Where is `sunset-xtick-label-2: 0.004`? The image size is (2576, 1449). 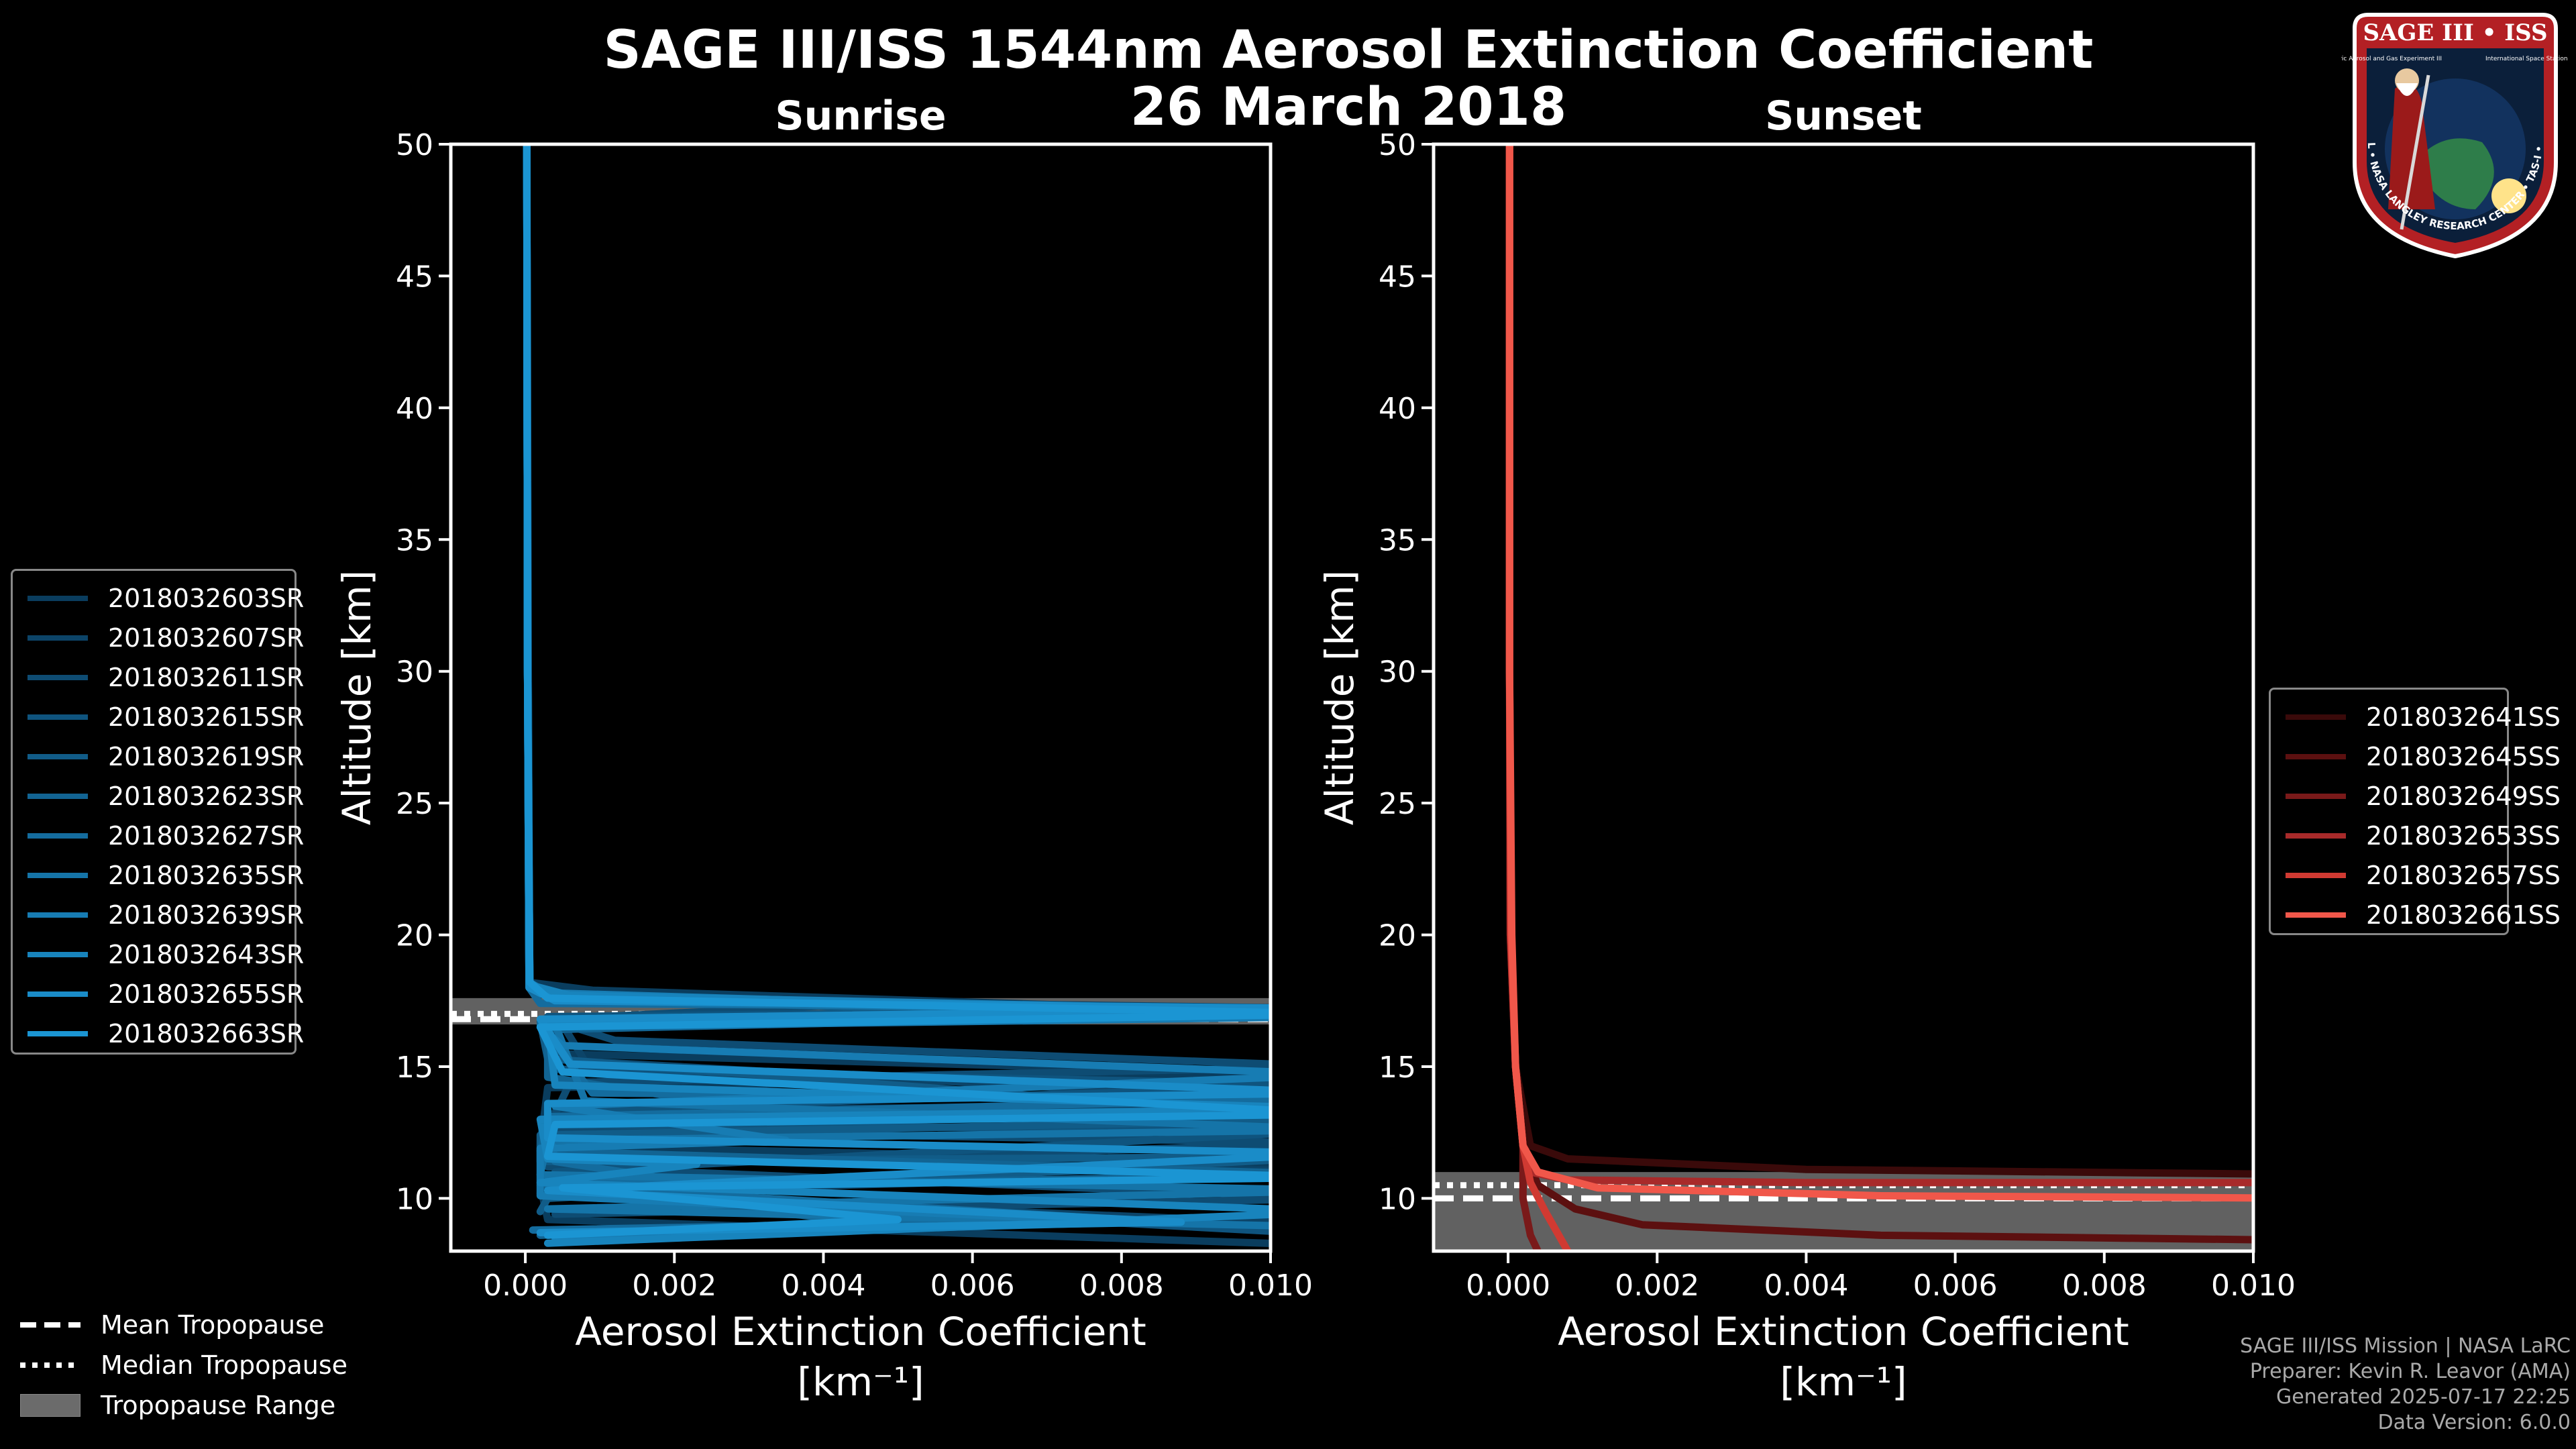 sunset-xtick-label-2: 0.004 is located at coordinates (1806, 1286).